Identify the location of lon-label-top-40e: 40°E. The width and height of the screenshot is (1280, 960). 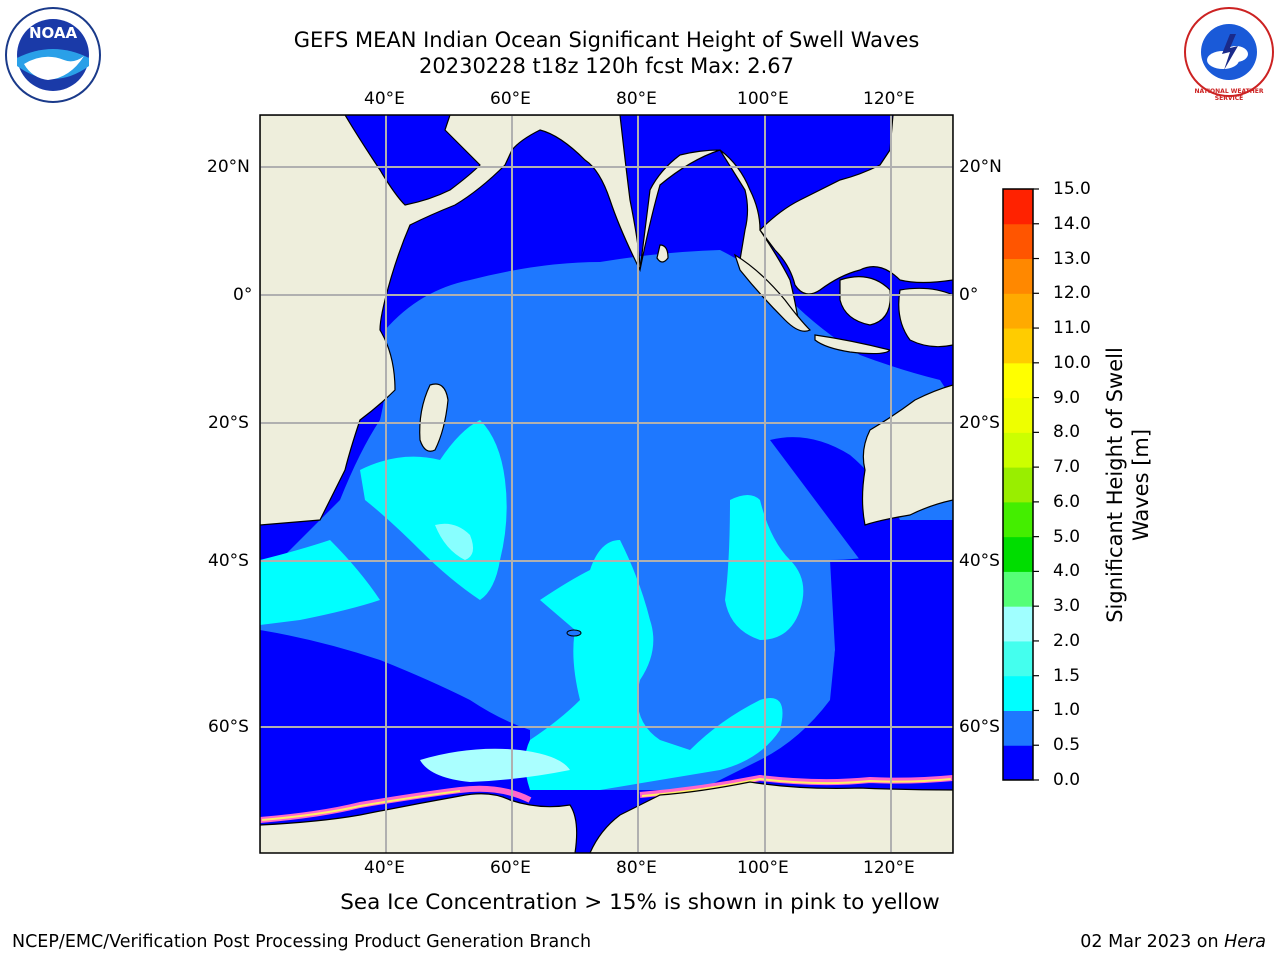
(384, 99).